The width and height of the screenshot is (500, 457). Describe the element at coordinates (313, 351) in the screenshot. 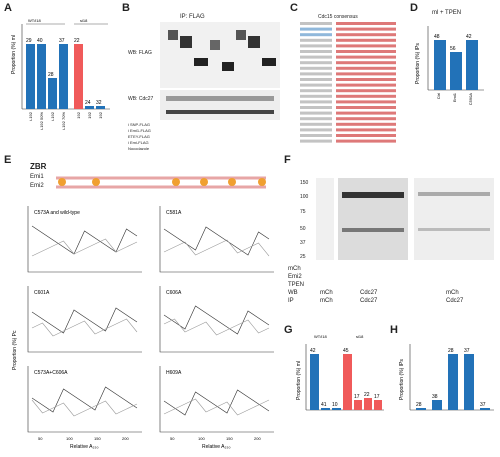

I see `panel-g-value-1: 42` at that location.